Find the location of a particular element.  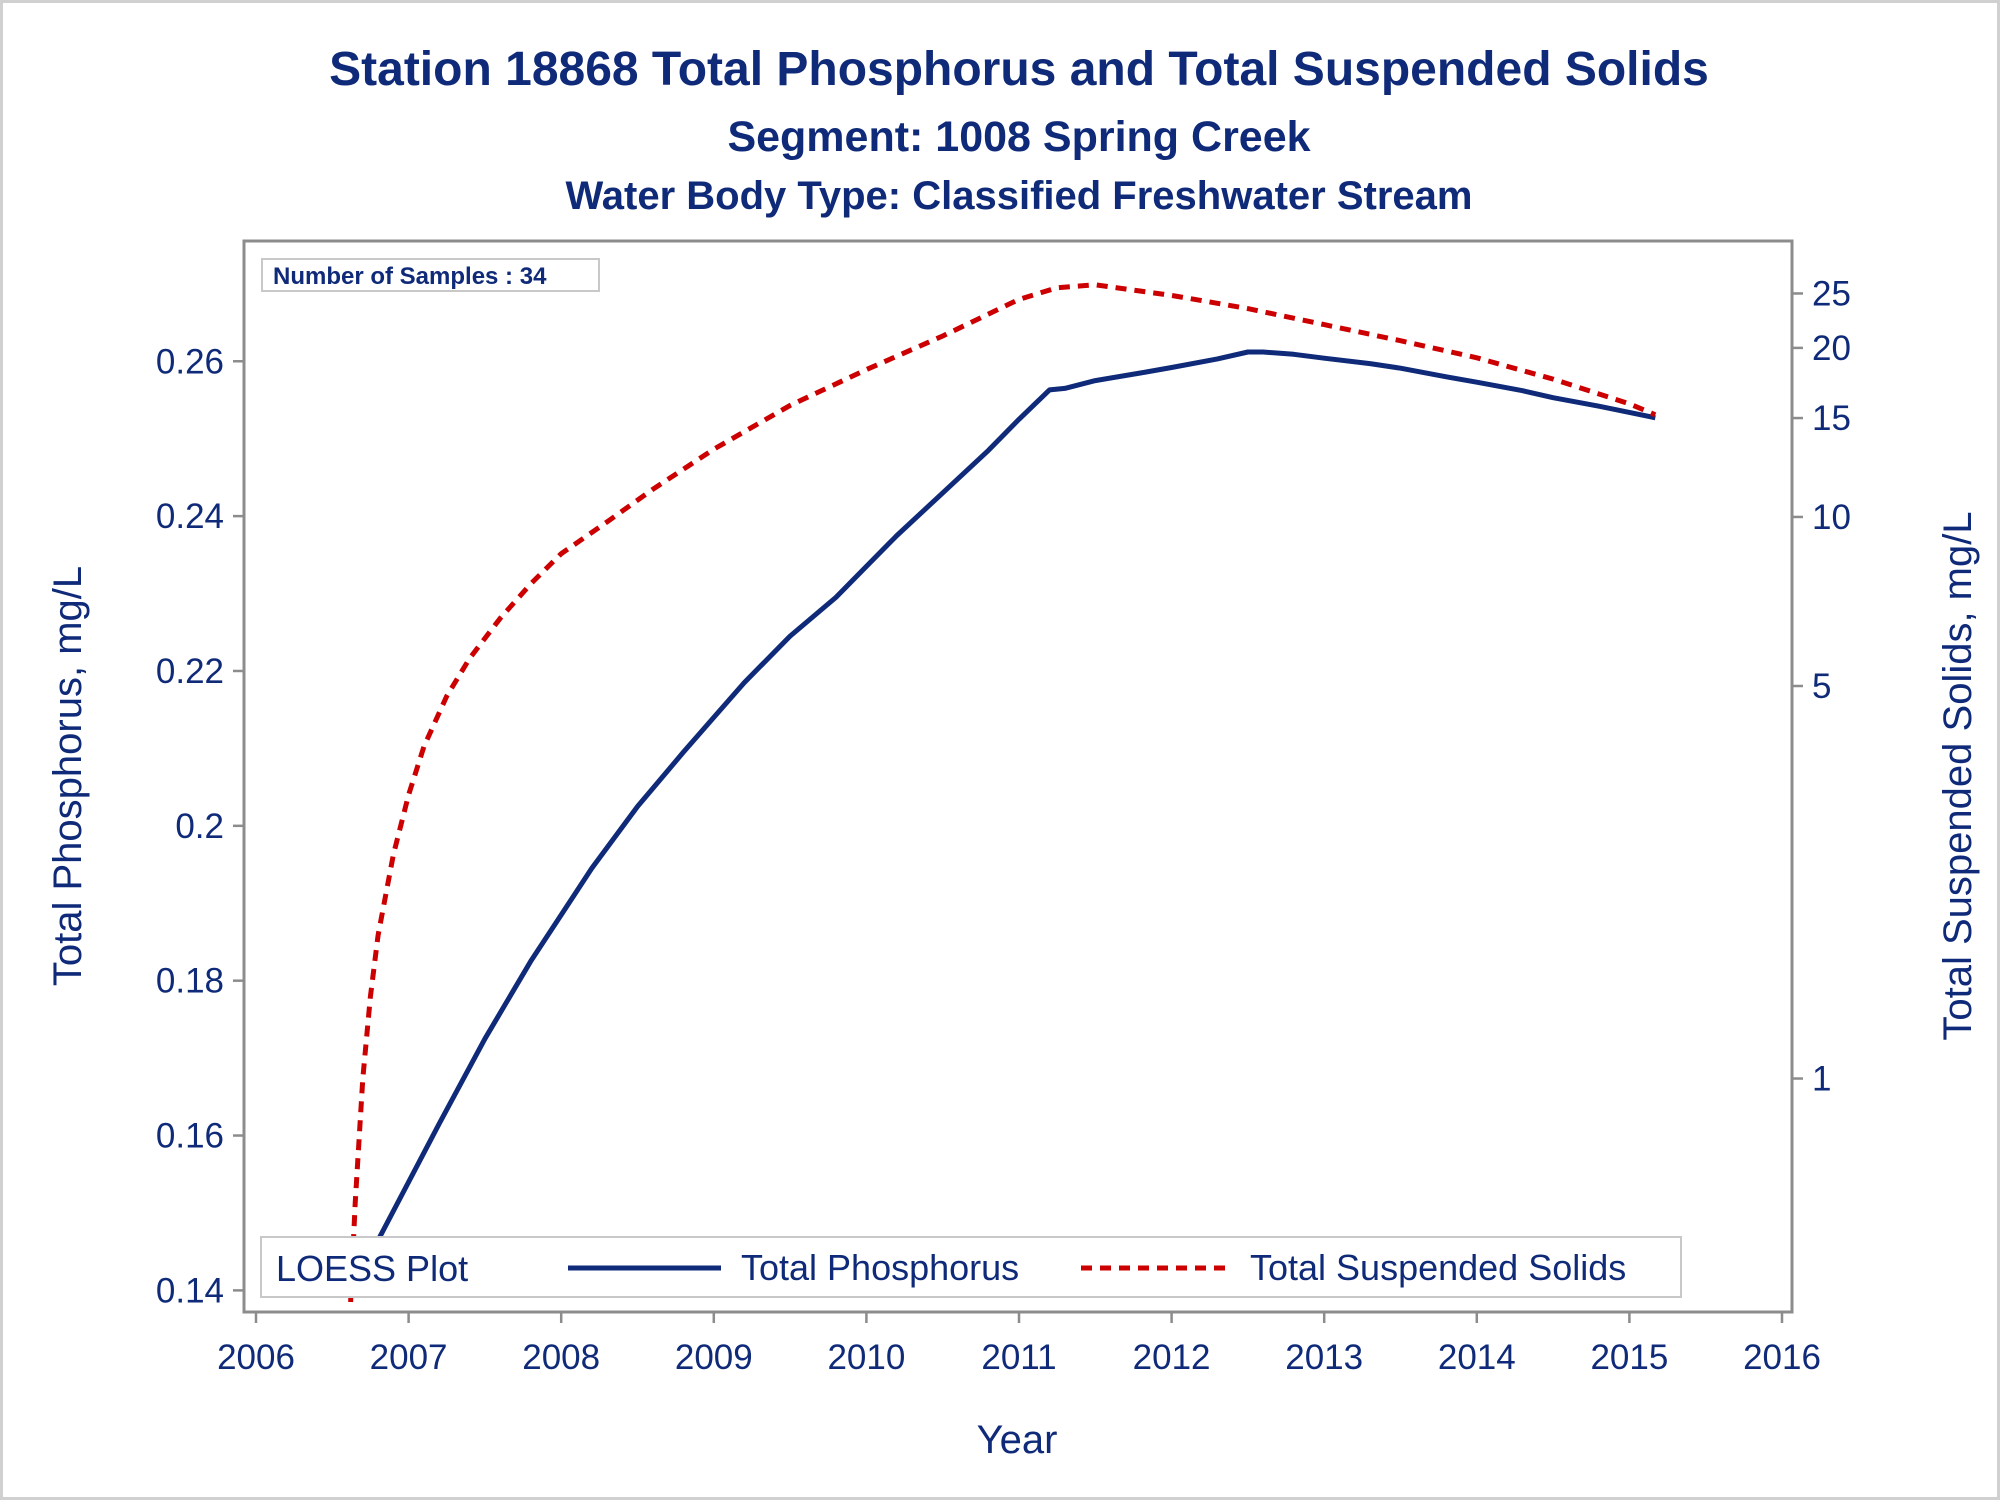

y-tick-label: 0.14 is located at coordinates (190, 1290).